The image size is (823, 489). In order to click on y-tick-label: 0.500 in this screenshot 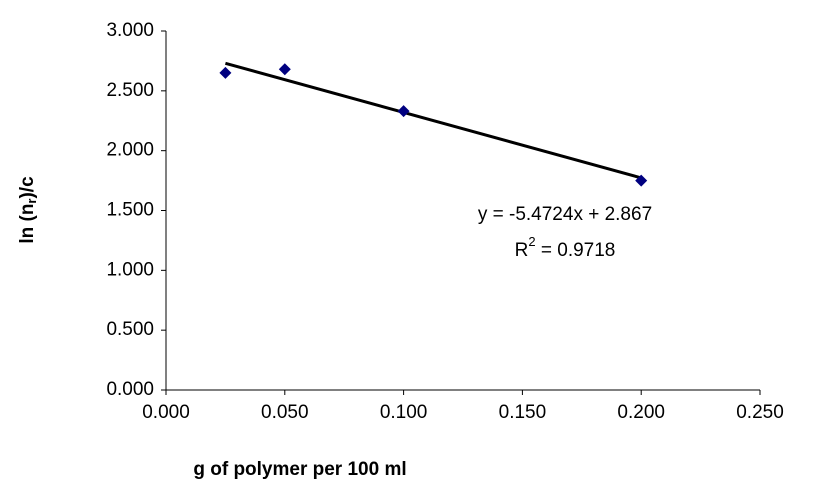, I will do `click(130, 329)`.